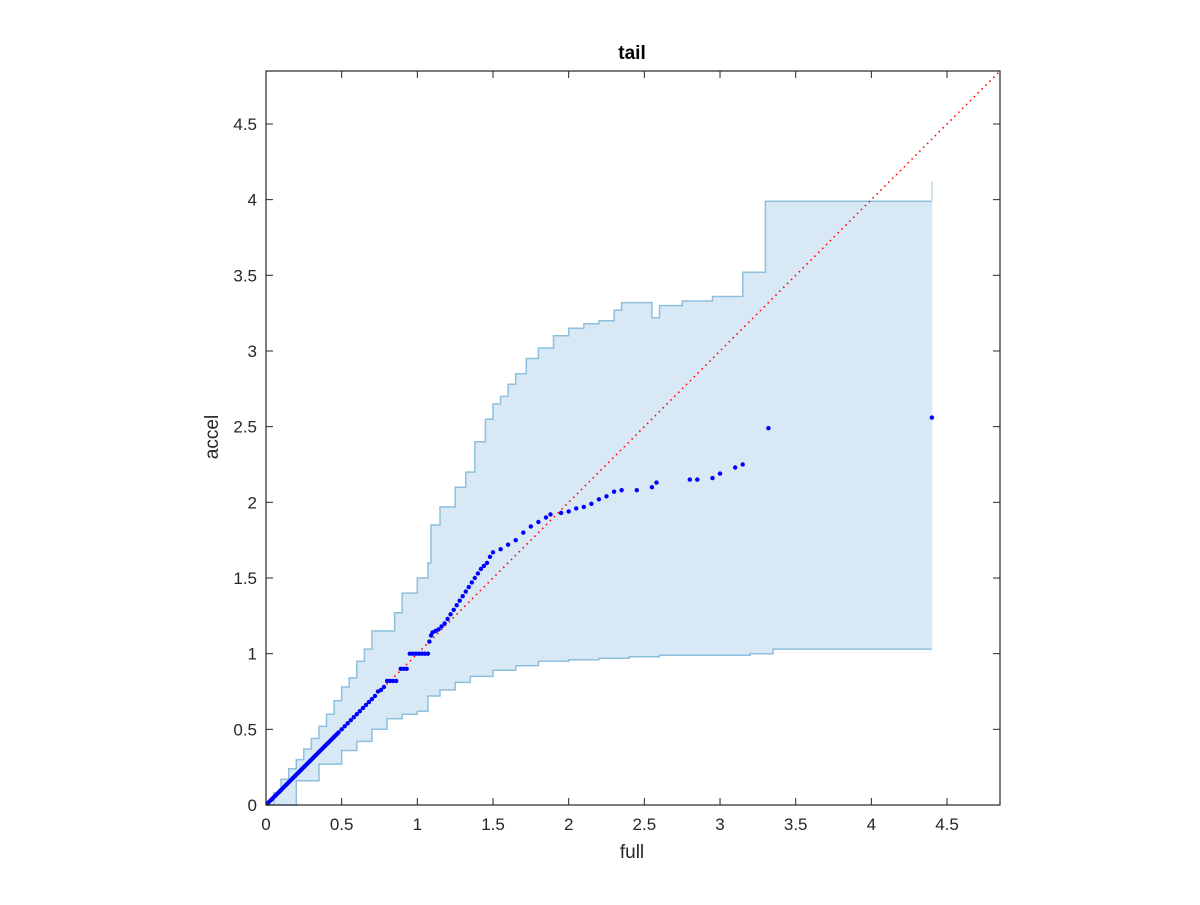 This screenshot has height=905, width=1200. Describe the element at coordinates (245, 729) in the screenshot. I see `y-tick-label: 0.5` at that location.